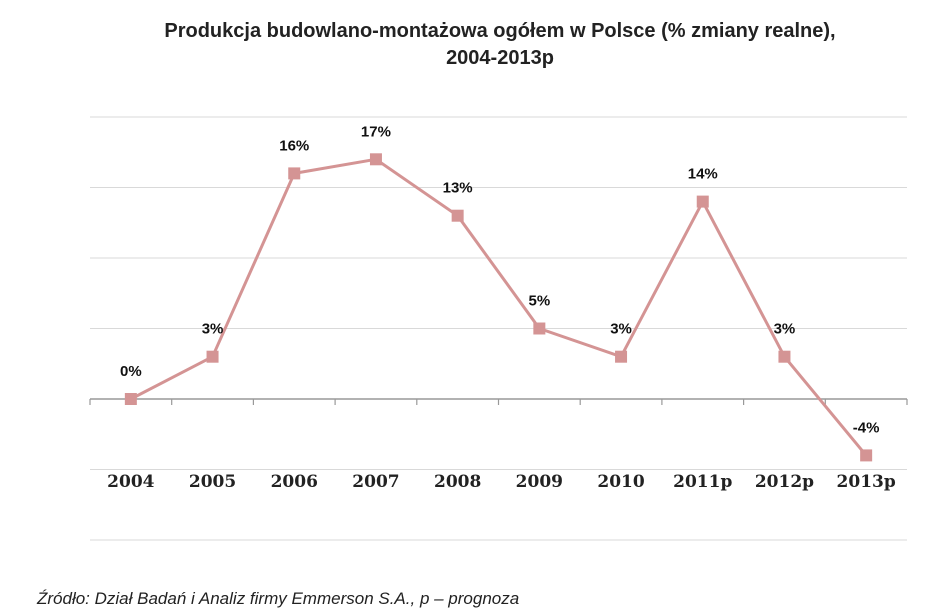 The image size is (946, 614). Describe the element at coordinates (131, 371) in the screenshot. I see `data-label: 0%` at that location.